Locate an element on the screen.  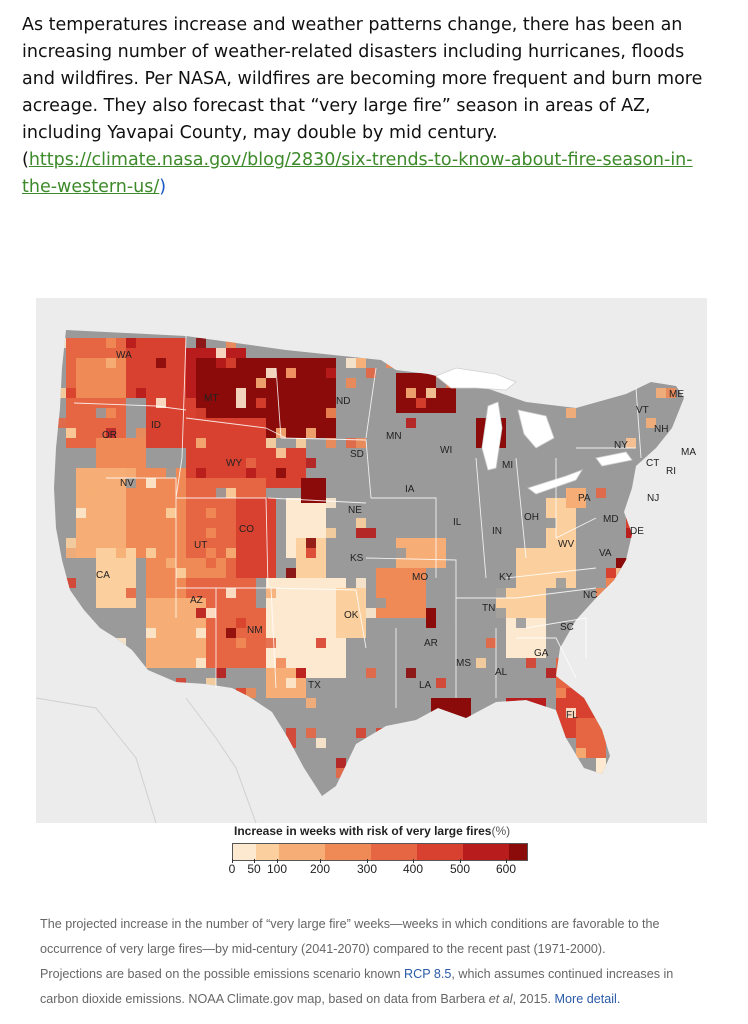
legend-tick-label: 300 is located at coordinates (367, 869).